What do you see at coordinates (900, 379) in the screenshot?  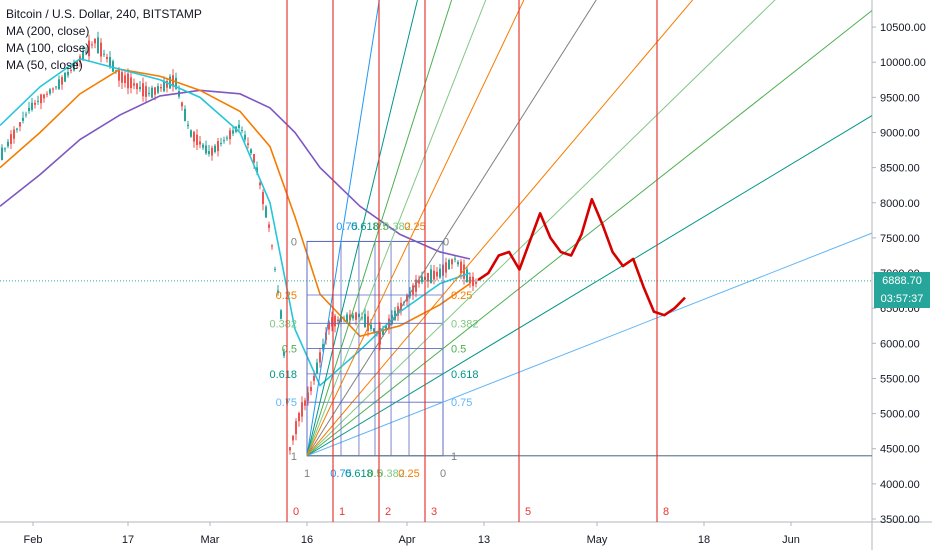 I see `y-tick-label: 5500.00` at bounding box center [900, 379].